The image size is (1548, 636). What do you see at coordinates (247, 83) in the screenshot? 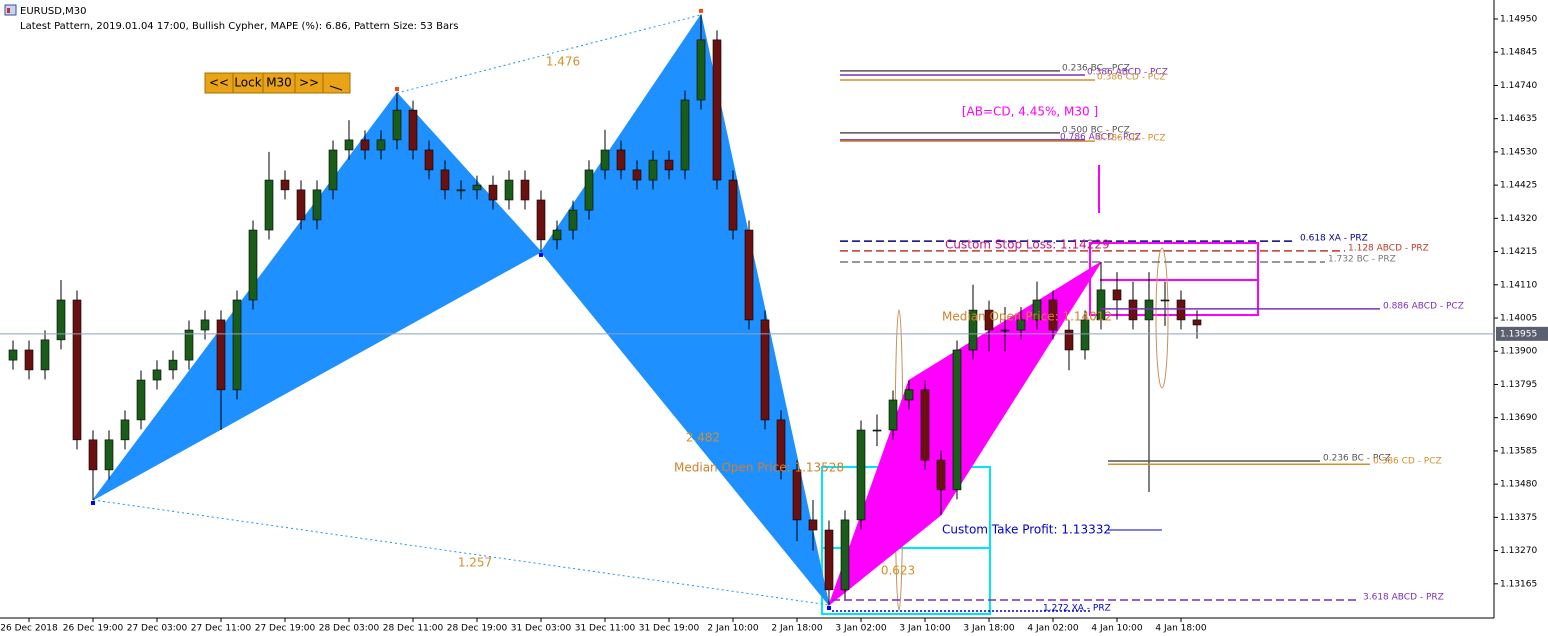
I see `button-label: Lock` at bounding box center [247, 83].